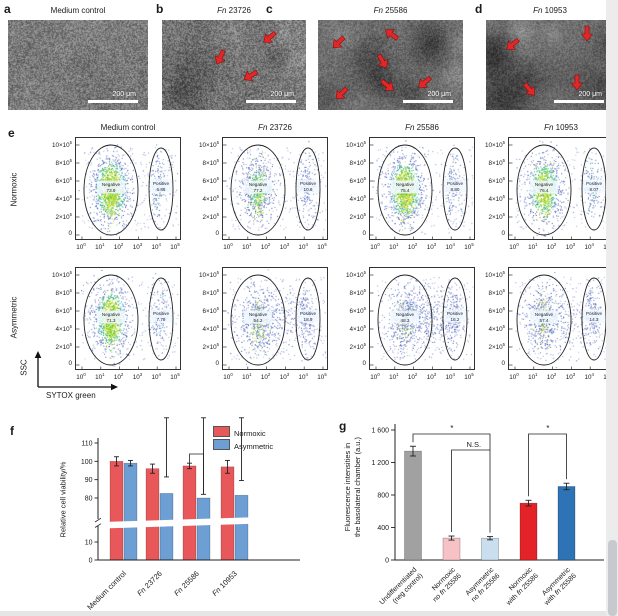 Image resolution: width=618 pixels, height=616 pixels. Describe the element at coordinates (561, 127) in the screenshot. I see `flow-col-title: Fn 10953` at that location.